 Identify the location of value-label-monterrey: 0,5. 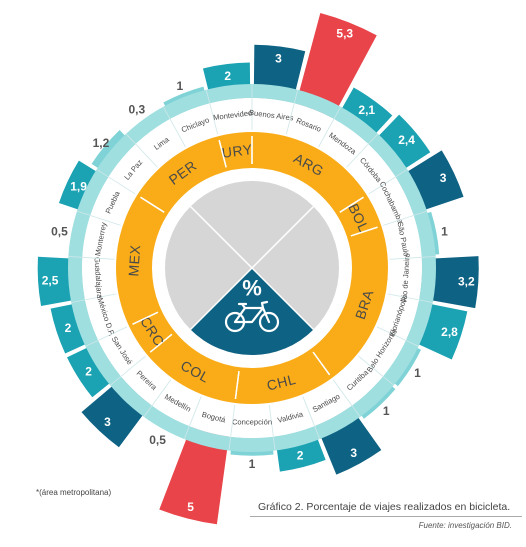
(59, 231).